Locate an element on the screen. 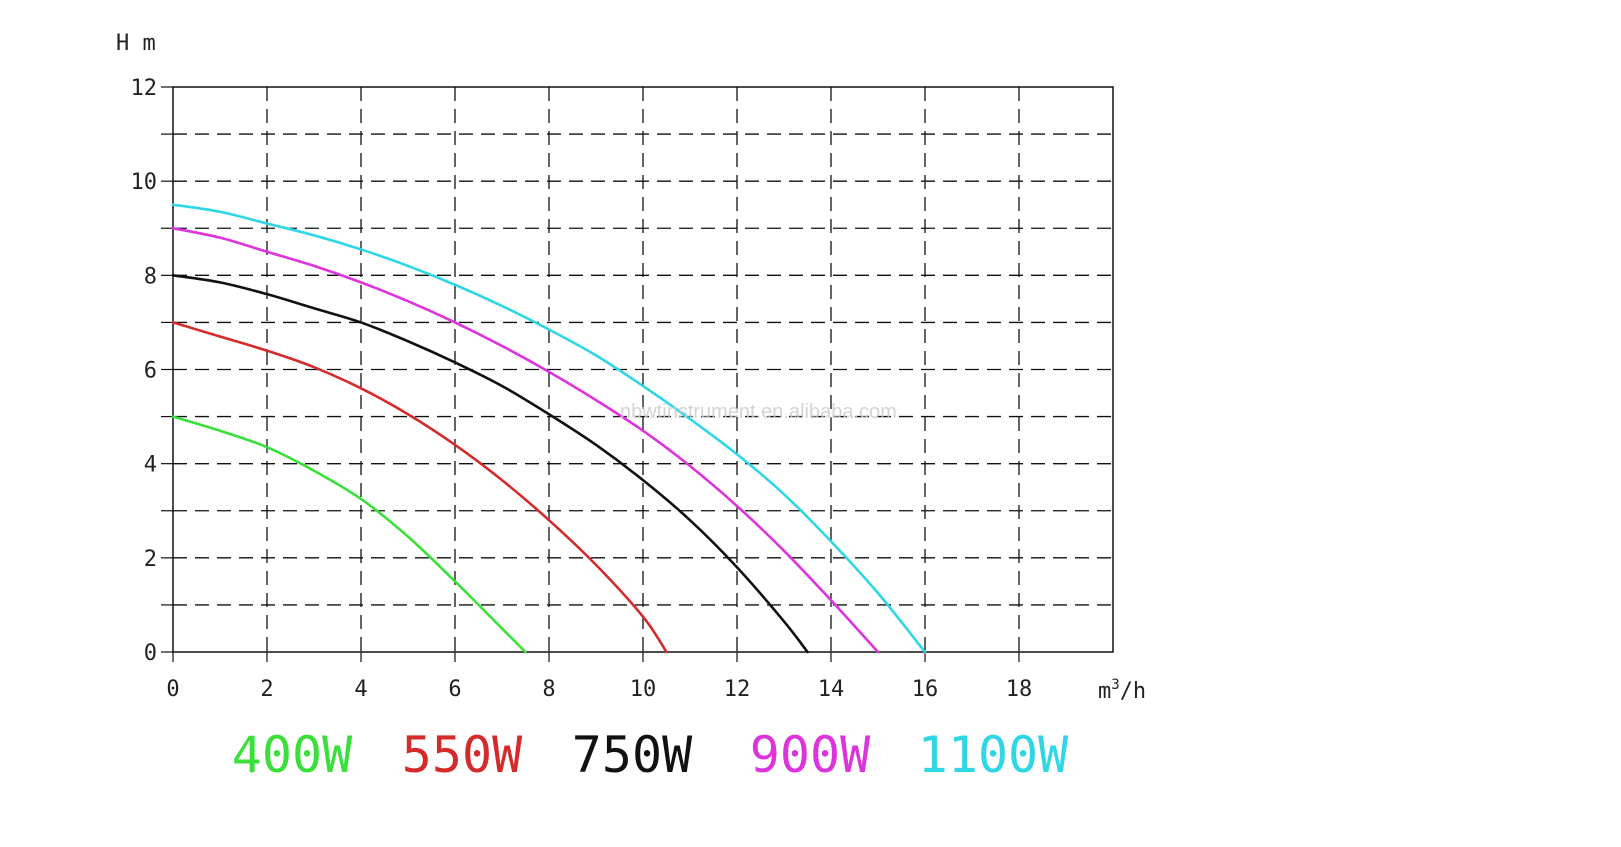 The height and width of the screenshot is (847, 1621). series-line-550w is located at coordinates (419, 487).